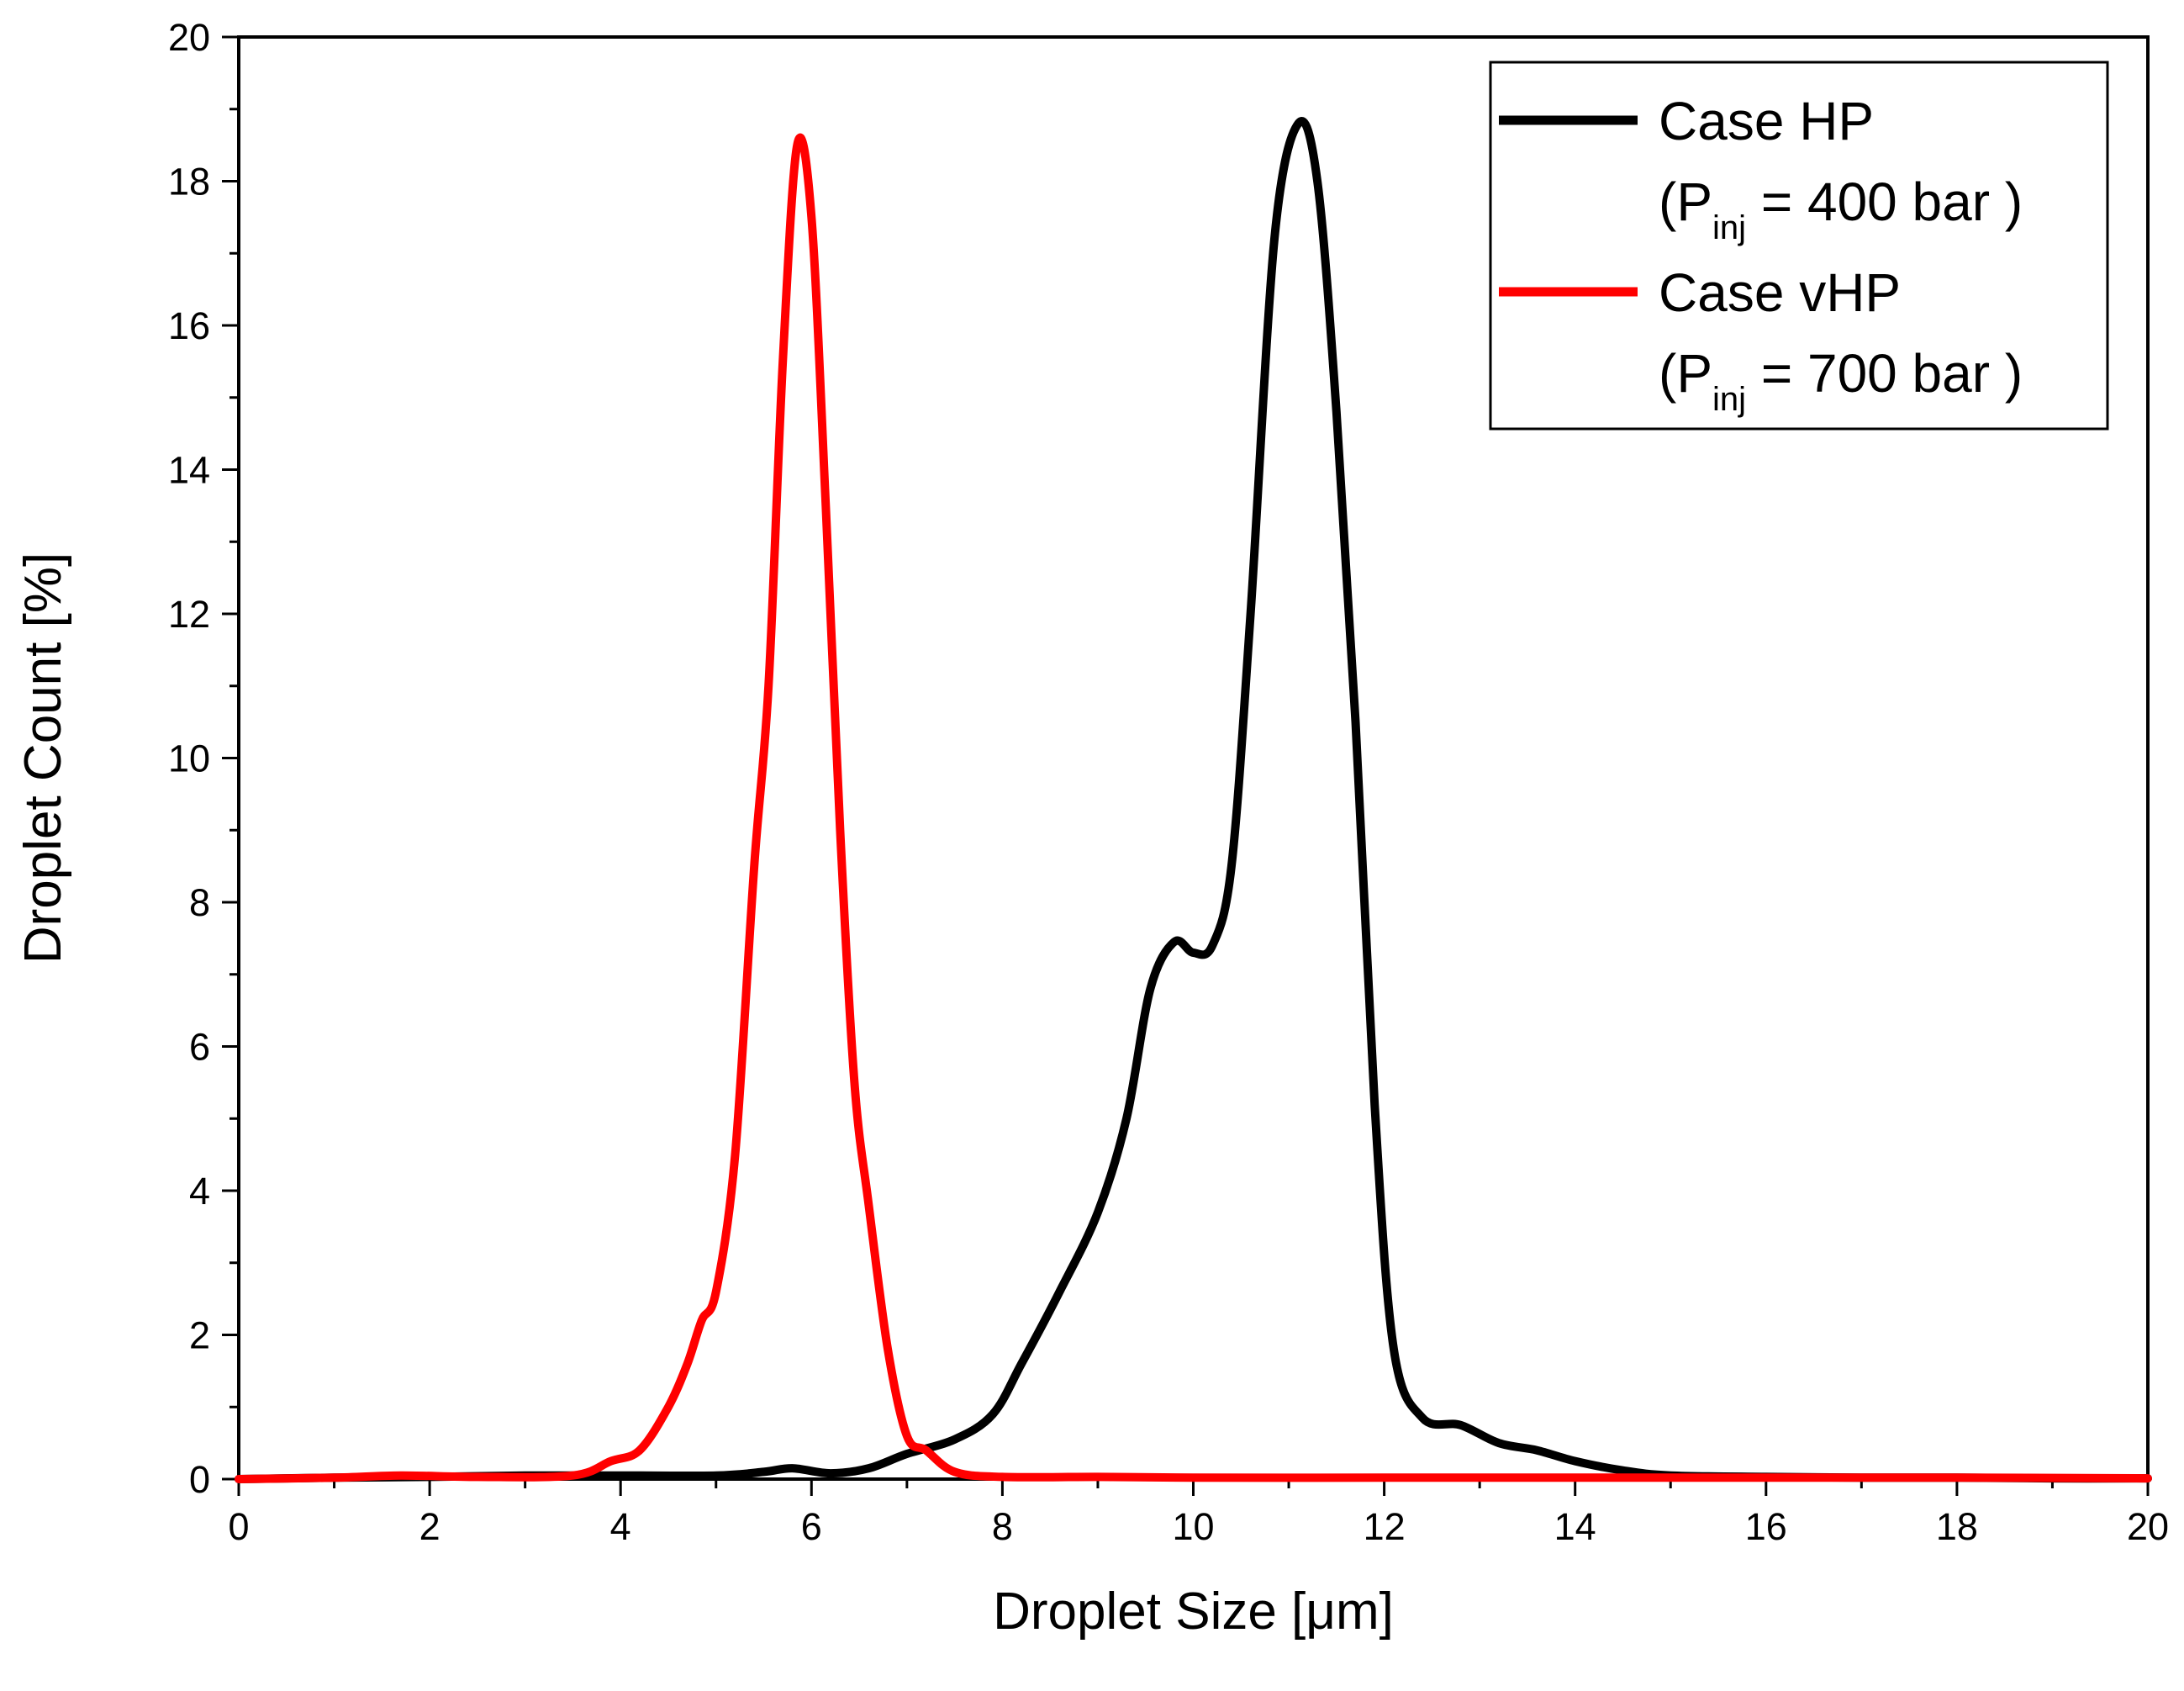 Image resolution: width=2184 pixels, height=1691 pixels. What do you see at coordinates (1729, 399) in the screenshot?
I see `legend-sublabel-case-vhp-sub: inj` at bounding box center [1729, 399].